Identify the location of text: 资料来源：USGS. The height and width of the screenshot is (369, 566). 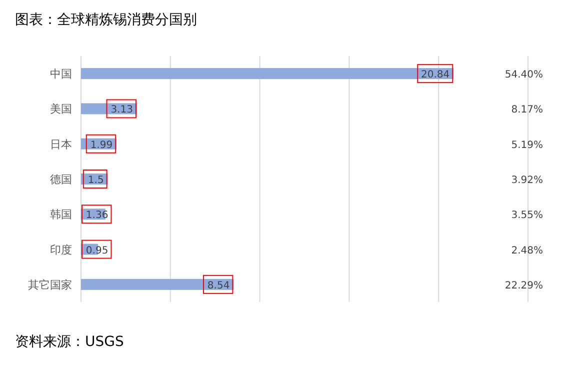
(69, 342).